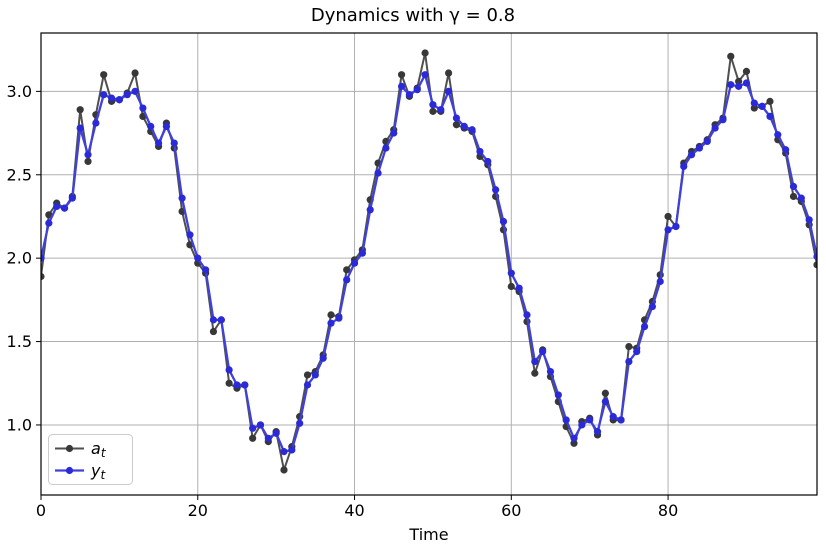 The width and height of the screenshot is (826, 551). What do you see at coordinates (428, 534) in the screenshot?
I see `x-axis-label: Time` at bounding box center [428, 534].